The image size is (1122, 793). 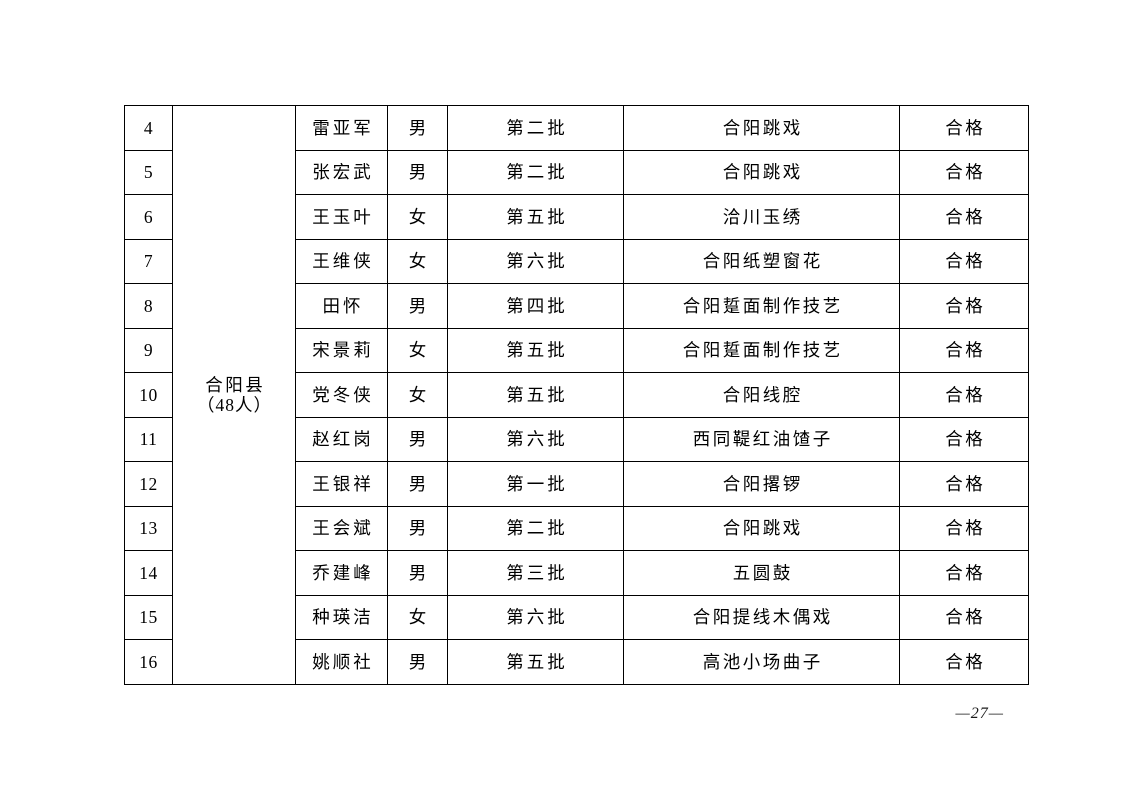 What do you see at coordinates (761, 617) in the screenshot?
I see `cell-project: 合阳提线木偶戏` at bounding box center [761, 617].